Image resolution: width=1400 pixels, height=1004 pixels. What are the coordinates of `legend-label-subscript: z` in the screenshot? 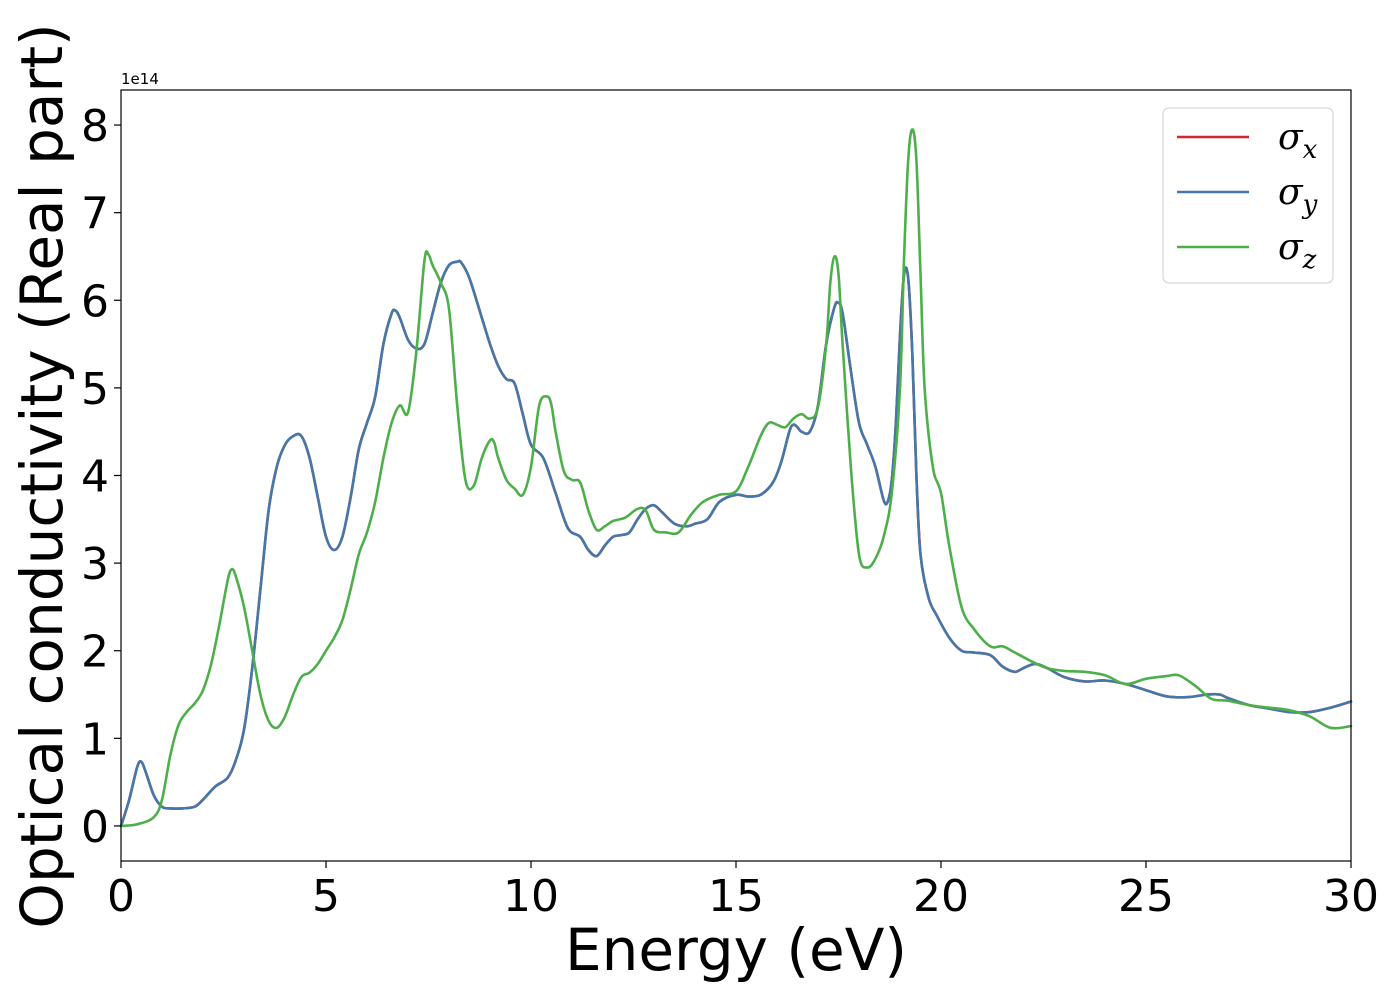 It's located at (1309, 260).